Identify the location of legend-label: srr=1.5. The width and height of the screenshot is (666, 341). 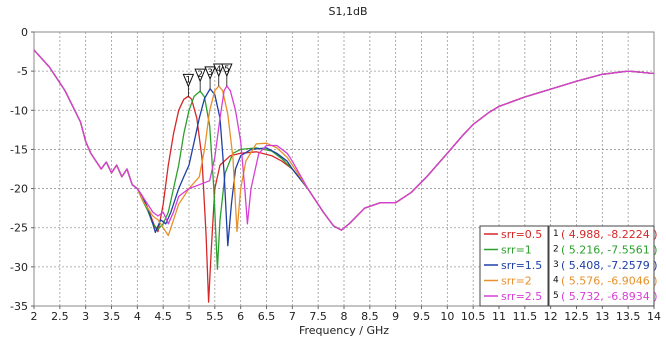
(521, 265).